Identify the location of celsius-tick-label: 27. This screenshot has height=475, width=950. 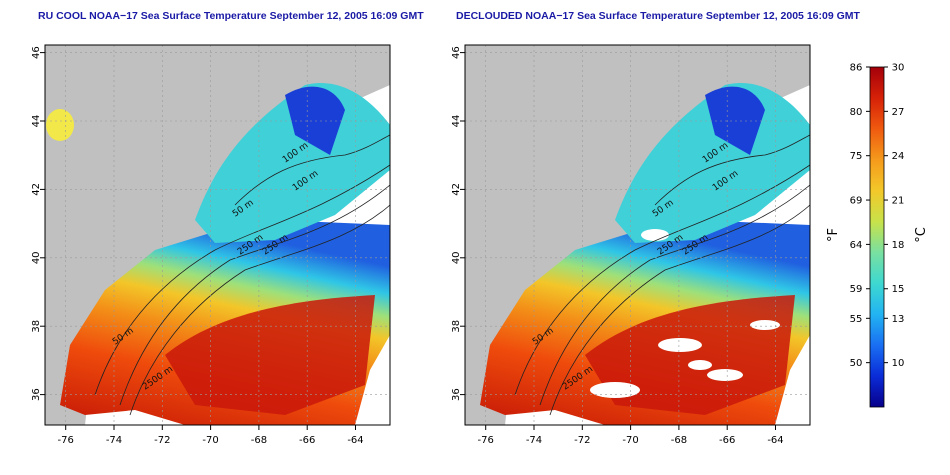
(898, 112).